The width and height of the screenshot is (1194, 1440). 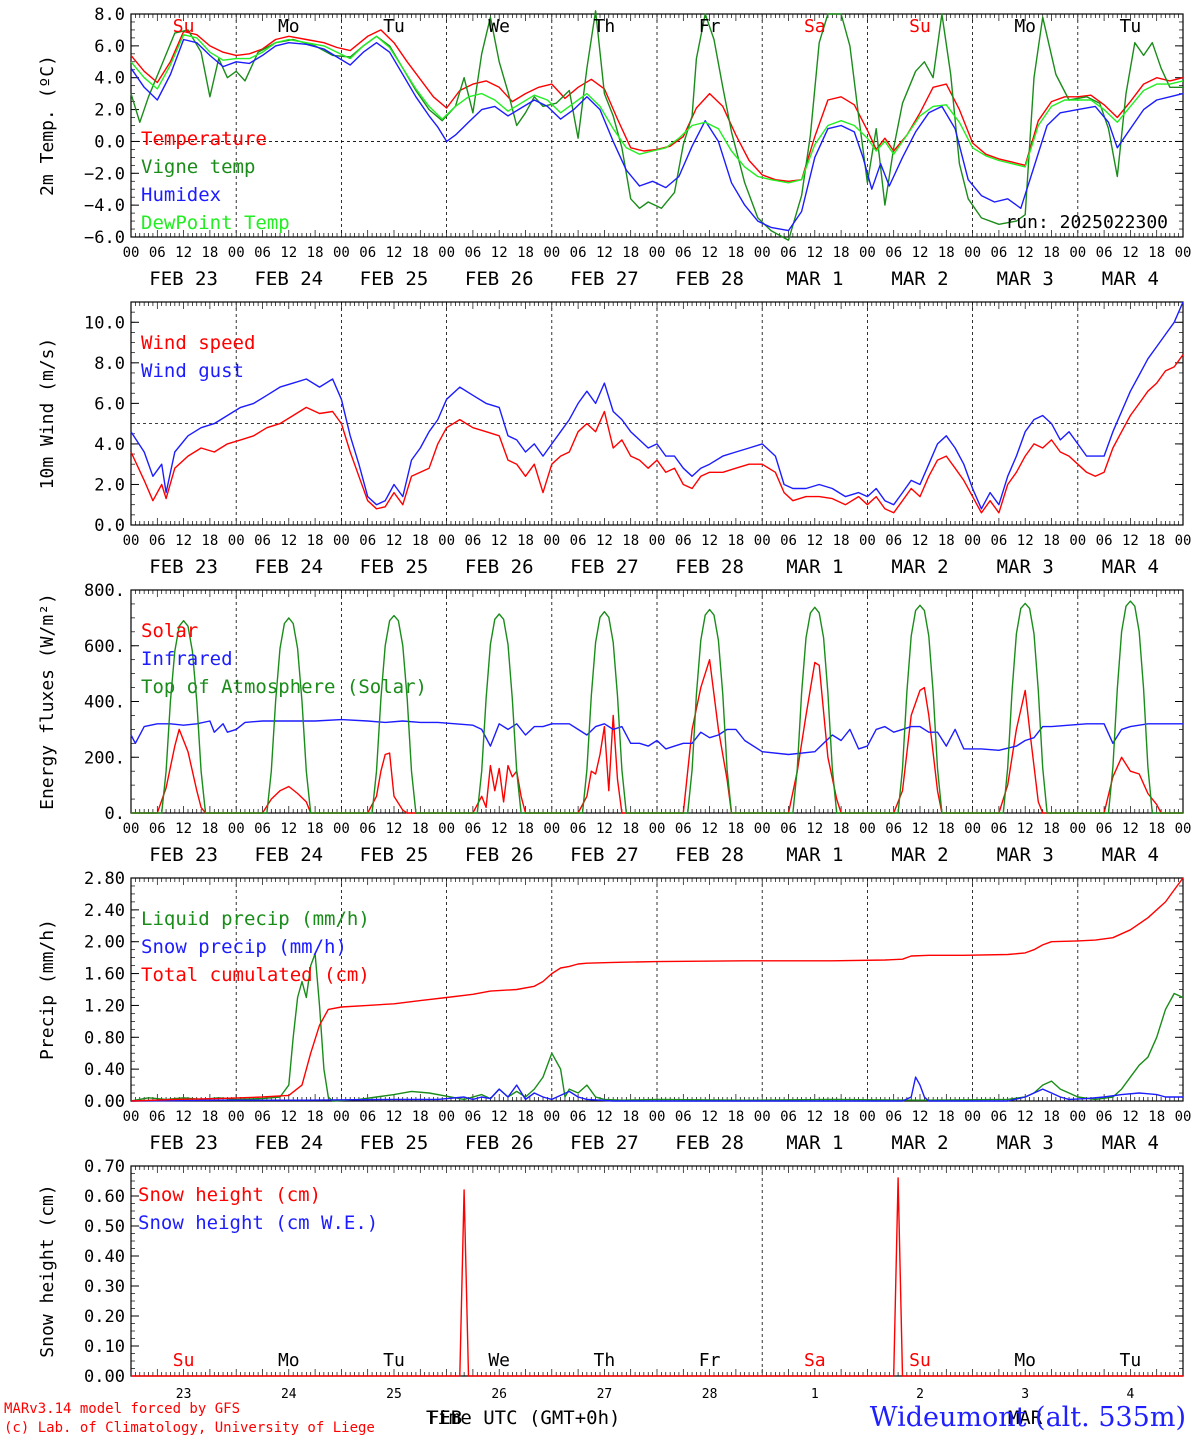 I want to click on y-tick-label: 800., so click(x=104, y=591).